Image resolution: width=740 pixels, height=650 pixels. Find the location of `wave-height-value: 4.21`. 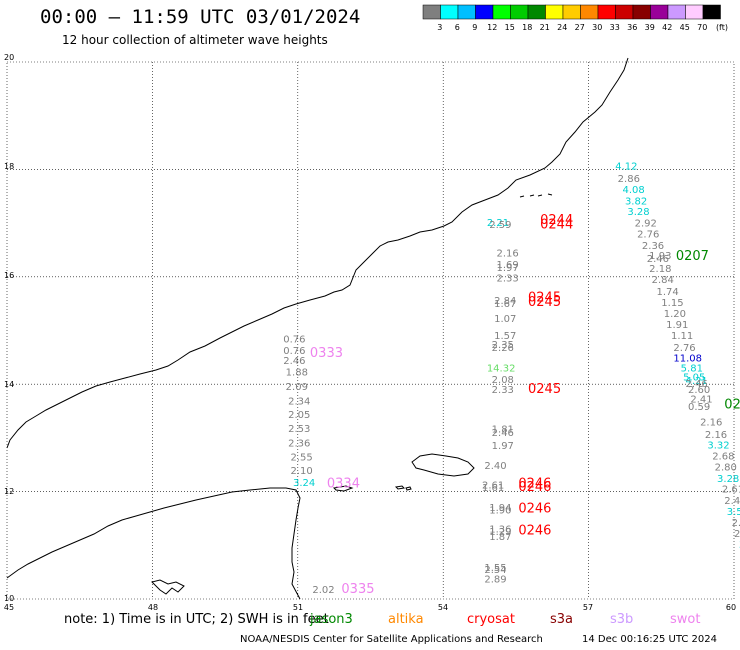

wave-height-value: 4.21 is located at coordinates (697, 381).